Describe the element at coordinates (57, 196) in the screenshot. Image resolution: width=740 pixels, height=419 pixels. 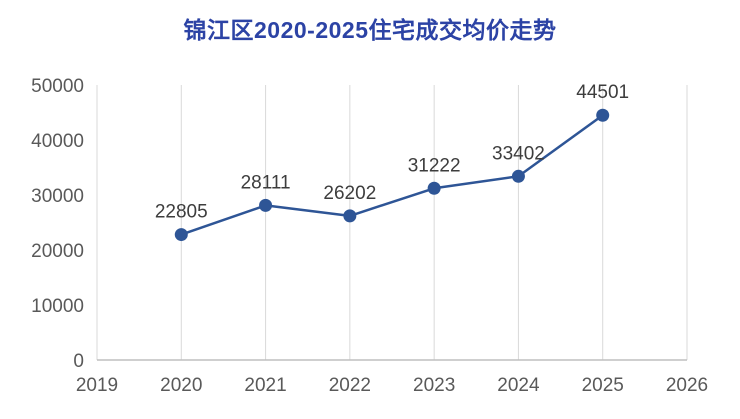
I see `y-tick-label: 30000` at that location.